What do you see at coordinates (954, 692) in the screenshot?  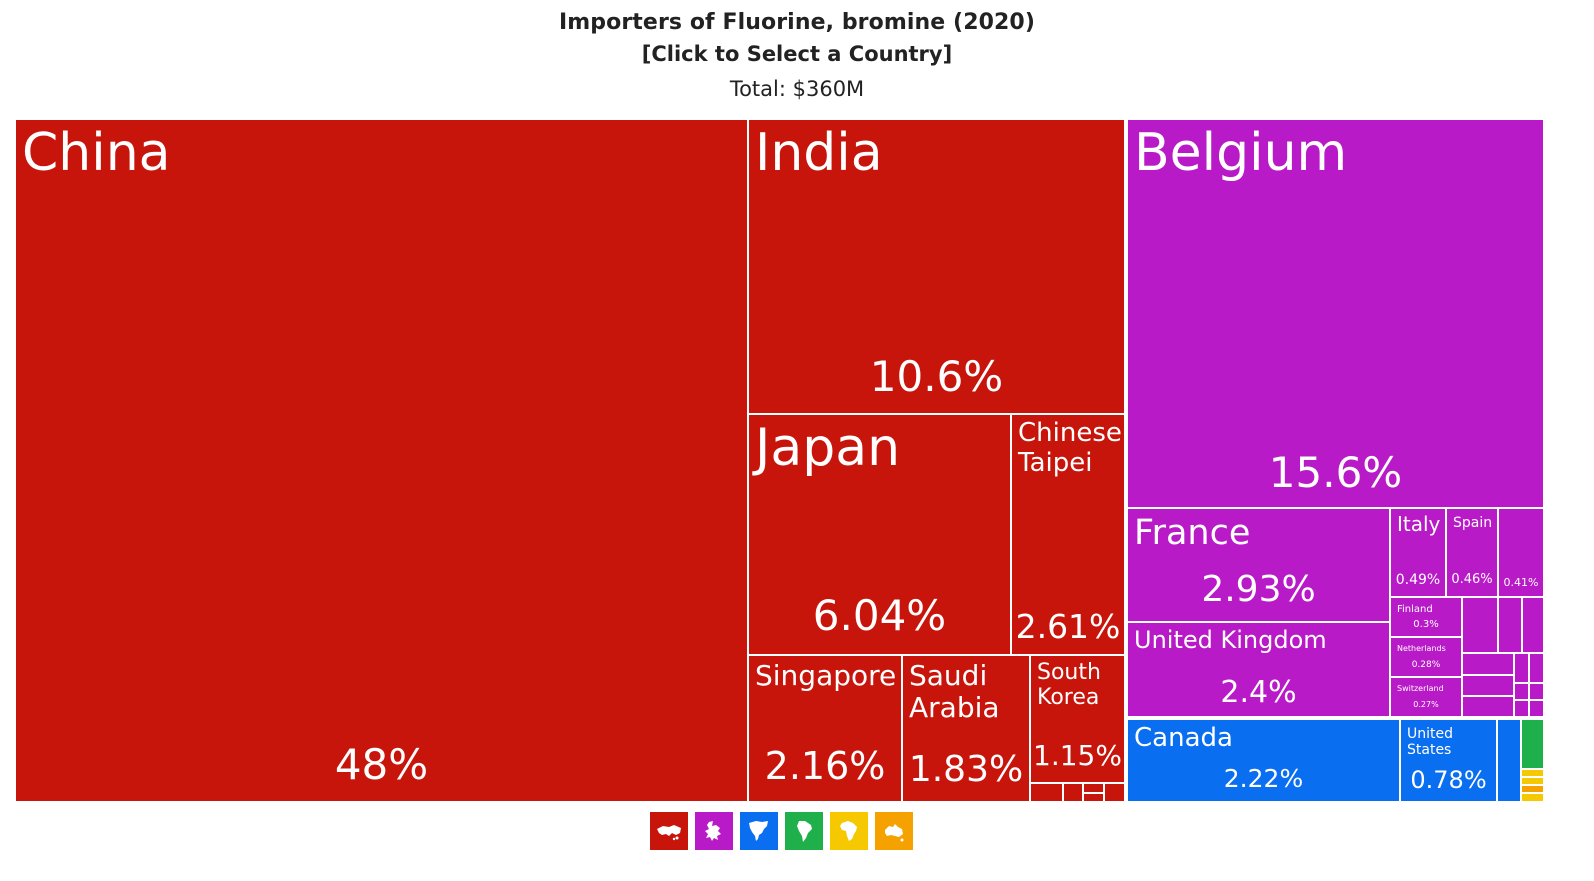 I see `cell-name: Saudi Arabia` at bounding box center [954, 692].